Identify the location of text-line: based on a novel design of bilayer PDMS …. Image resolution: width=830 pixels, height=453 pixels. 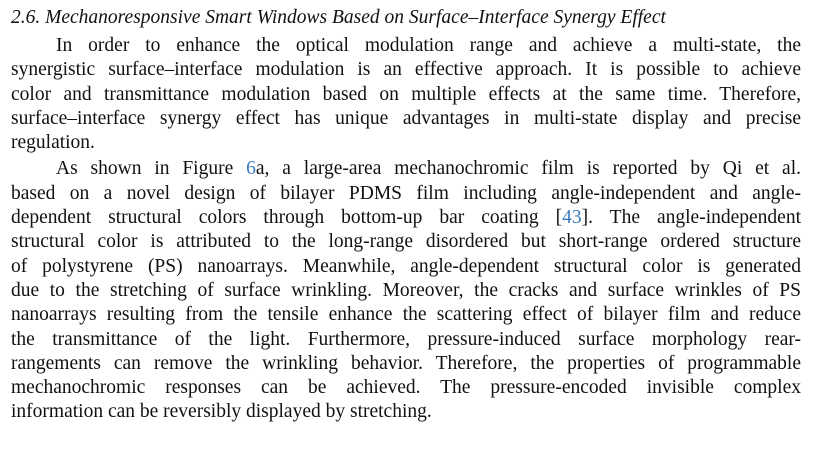
(406, 193).